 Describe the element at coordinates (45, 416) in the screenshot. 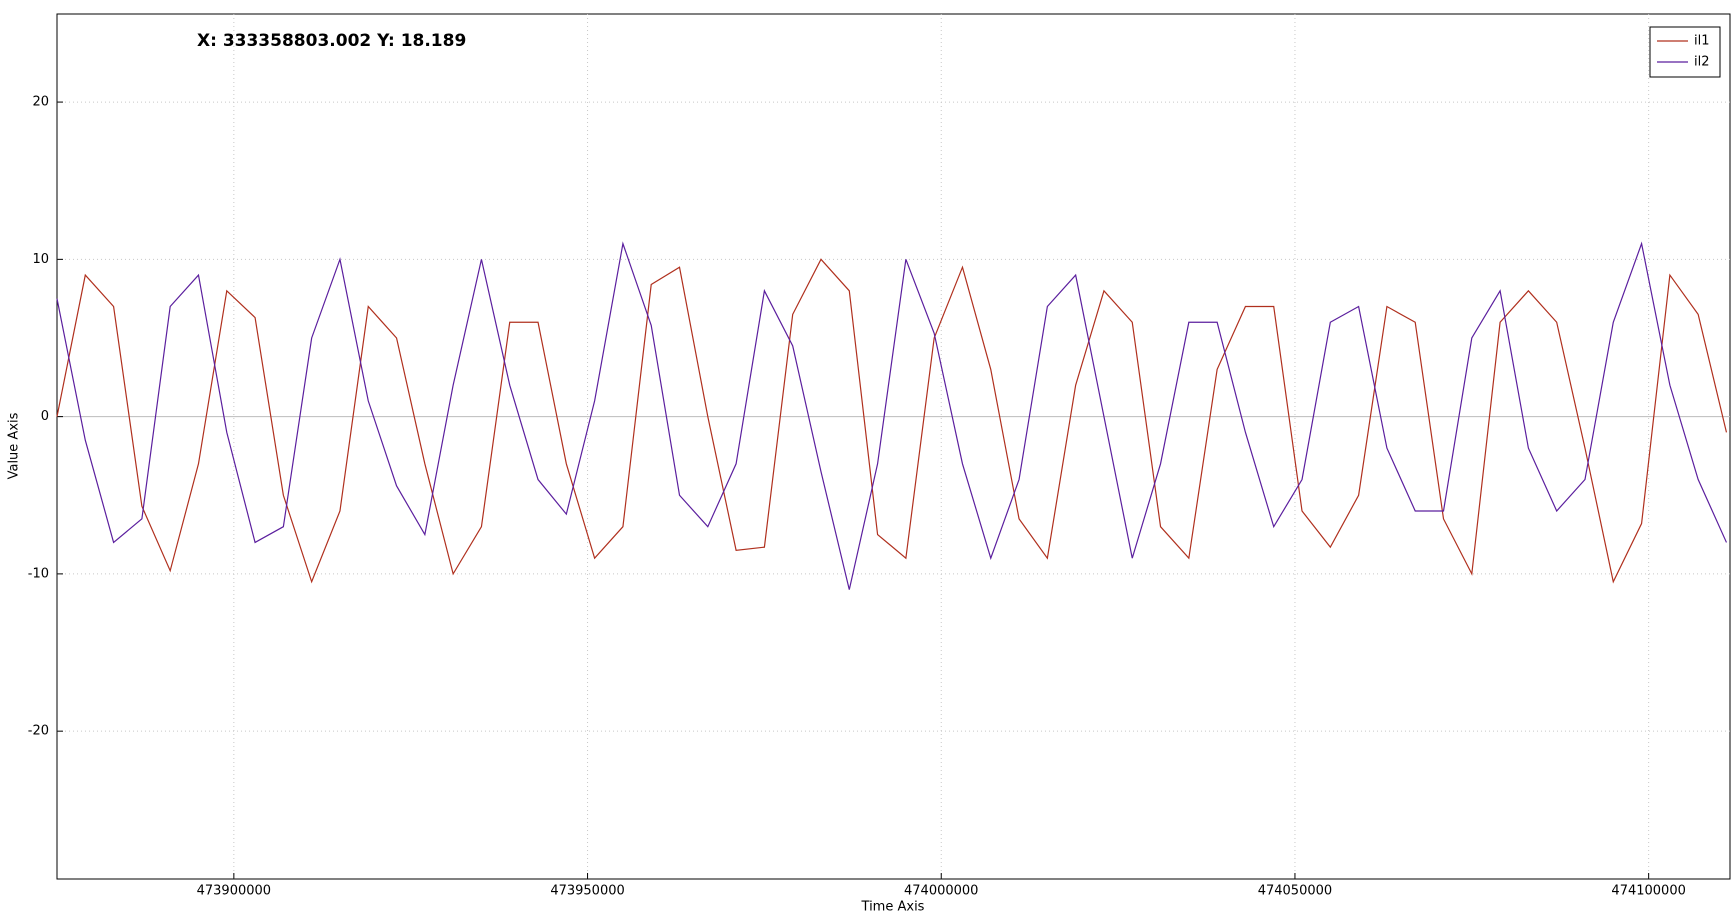

I see `y-tick-label: 0` at that location.